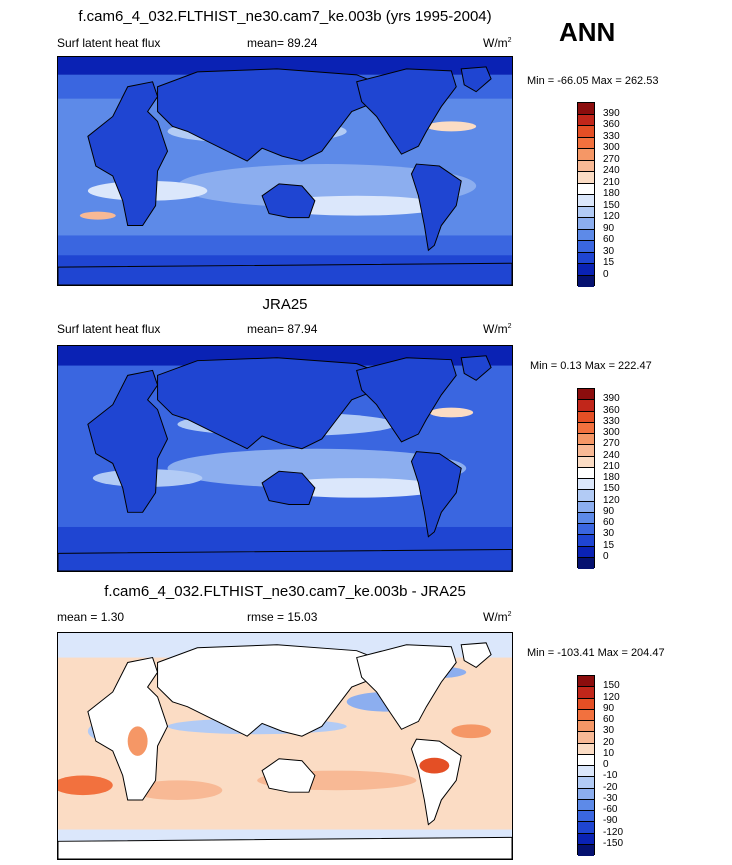 This screenshot has height=865, width=732. Describe the element at coordinates (609, 228) in the screenshot. I see `panel-1-colorbar-label: 90` at that location.